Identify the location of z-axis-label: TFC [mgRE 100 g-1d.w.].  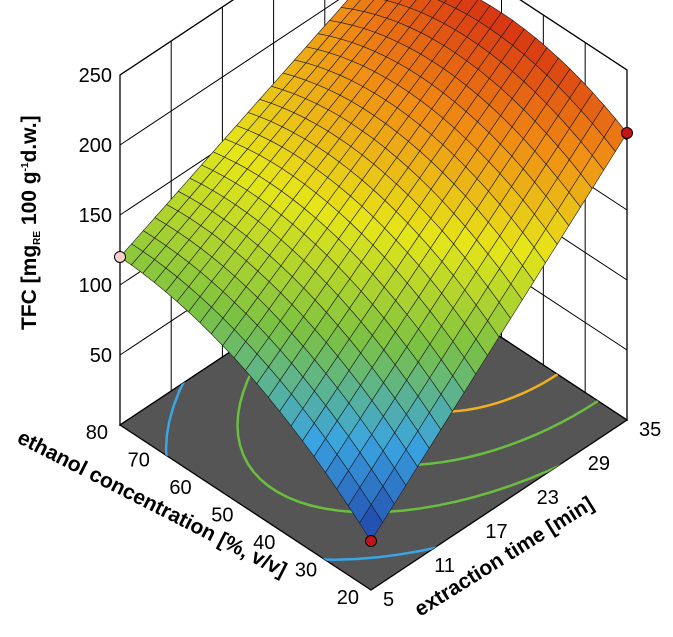
(30, 222).